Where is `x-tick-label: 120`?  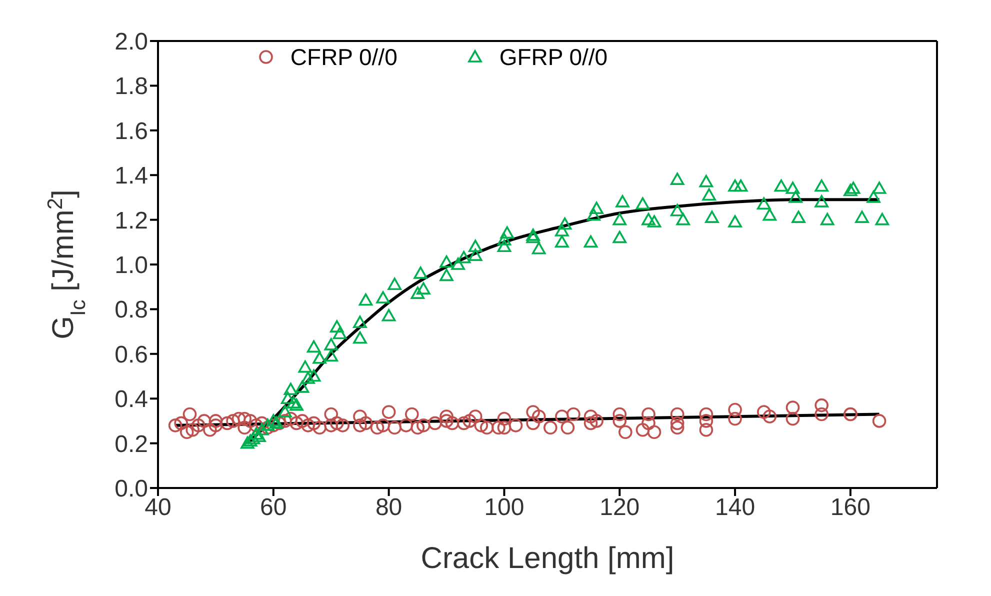 x-tick-label: 120 is located at coordinates (620, 508).